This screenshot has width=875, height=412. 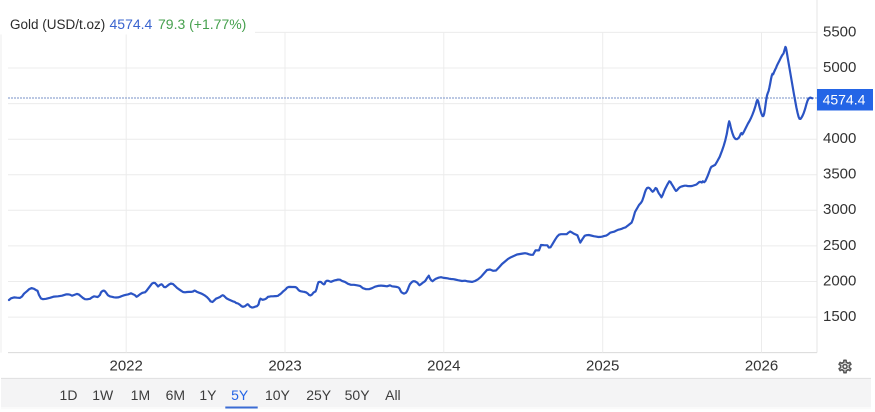 I want to click on svg-text: 1M, so click(x=140, y=395).